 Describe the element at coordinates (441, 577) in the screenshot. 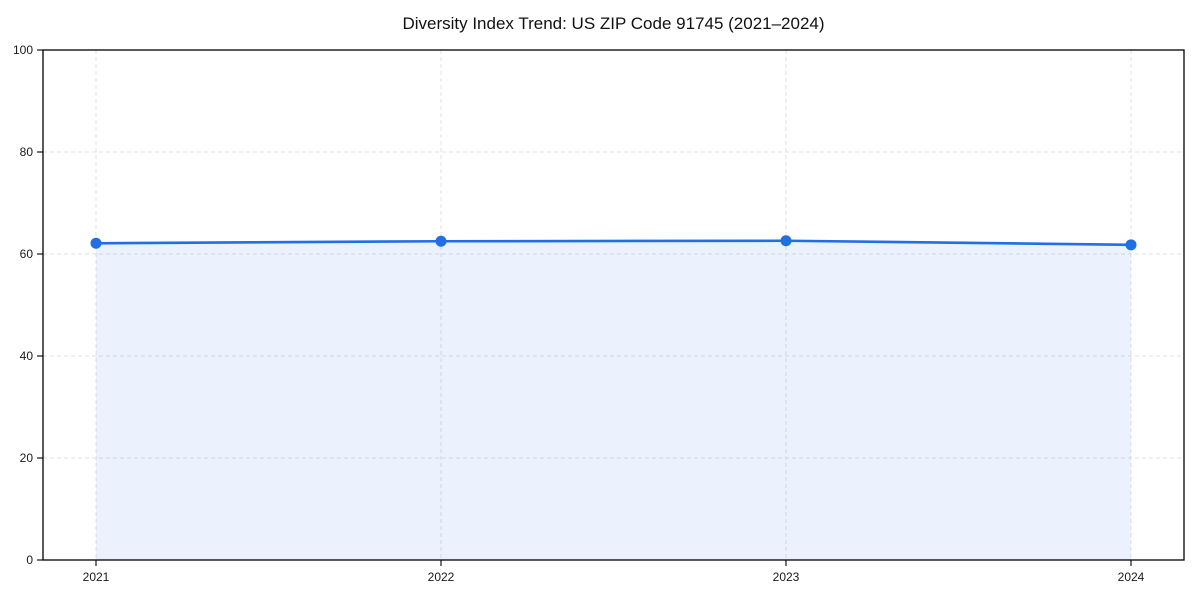

I see `x-tick-label: 2022` at that location.